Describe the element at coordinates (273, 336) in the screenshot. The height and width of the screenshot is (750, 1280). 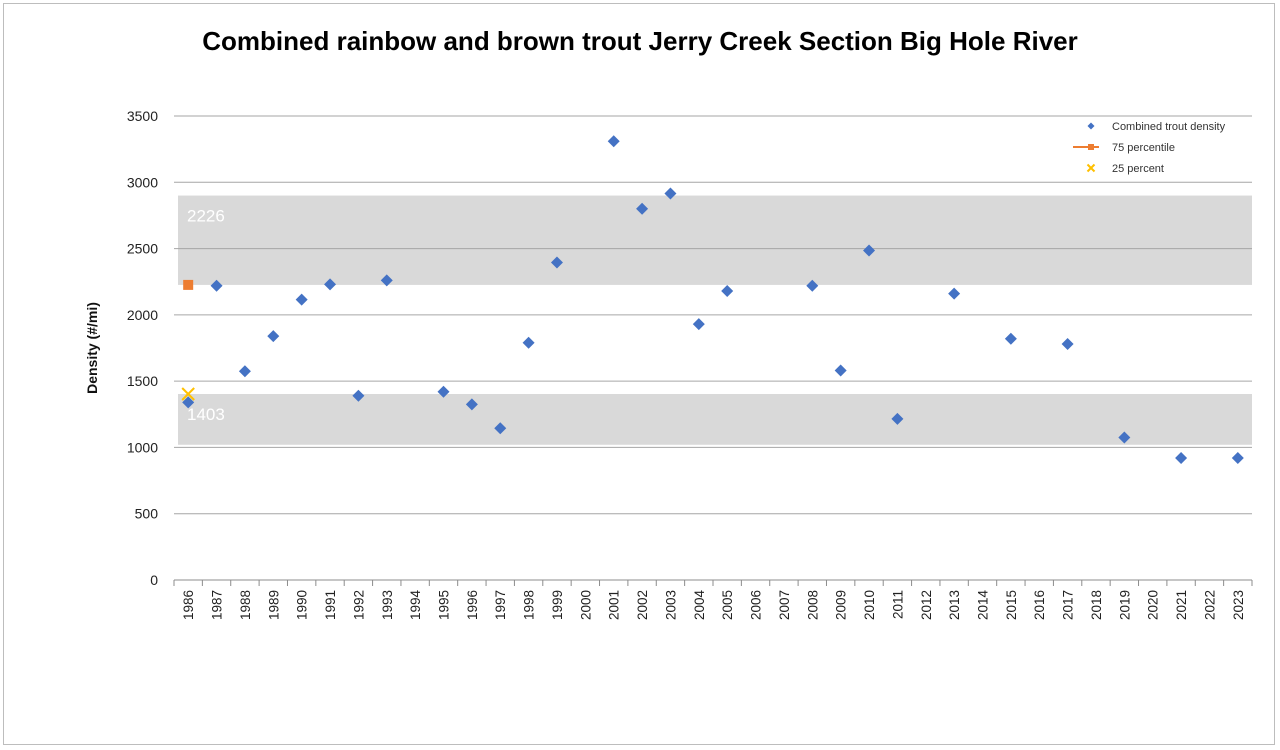
I see `point-0-1989` at that location.